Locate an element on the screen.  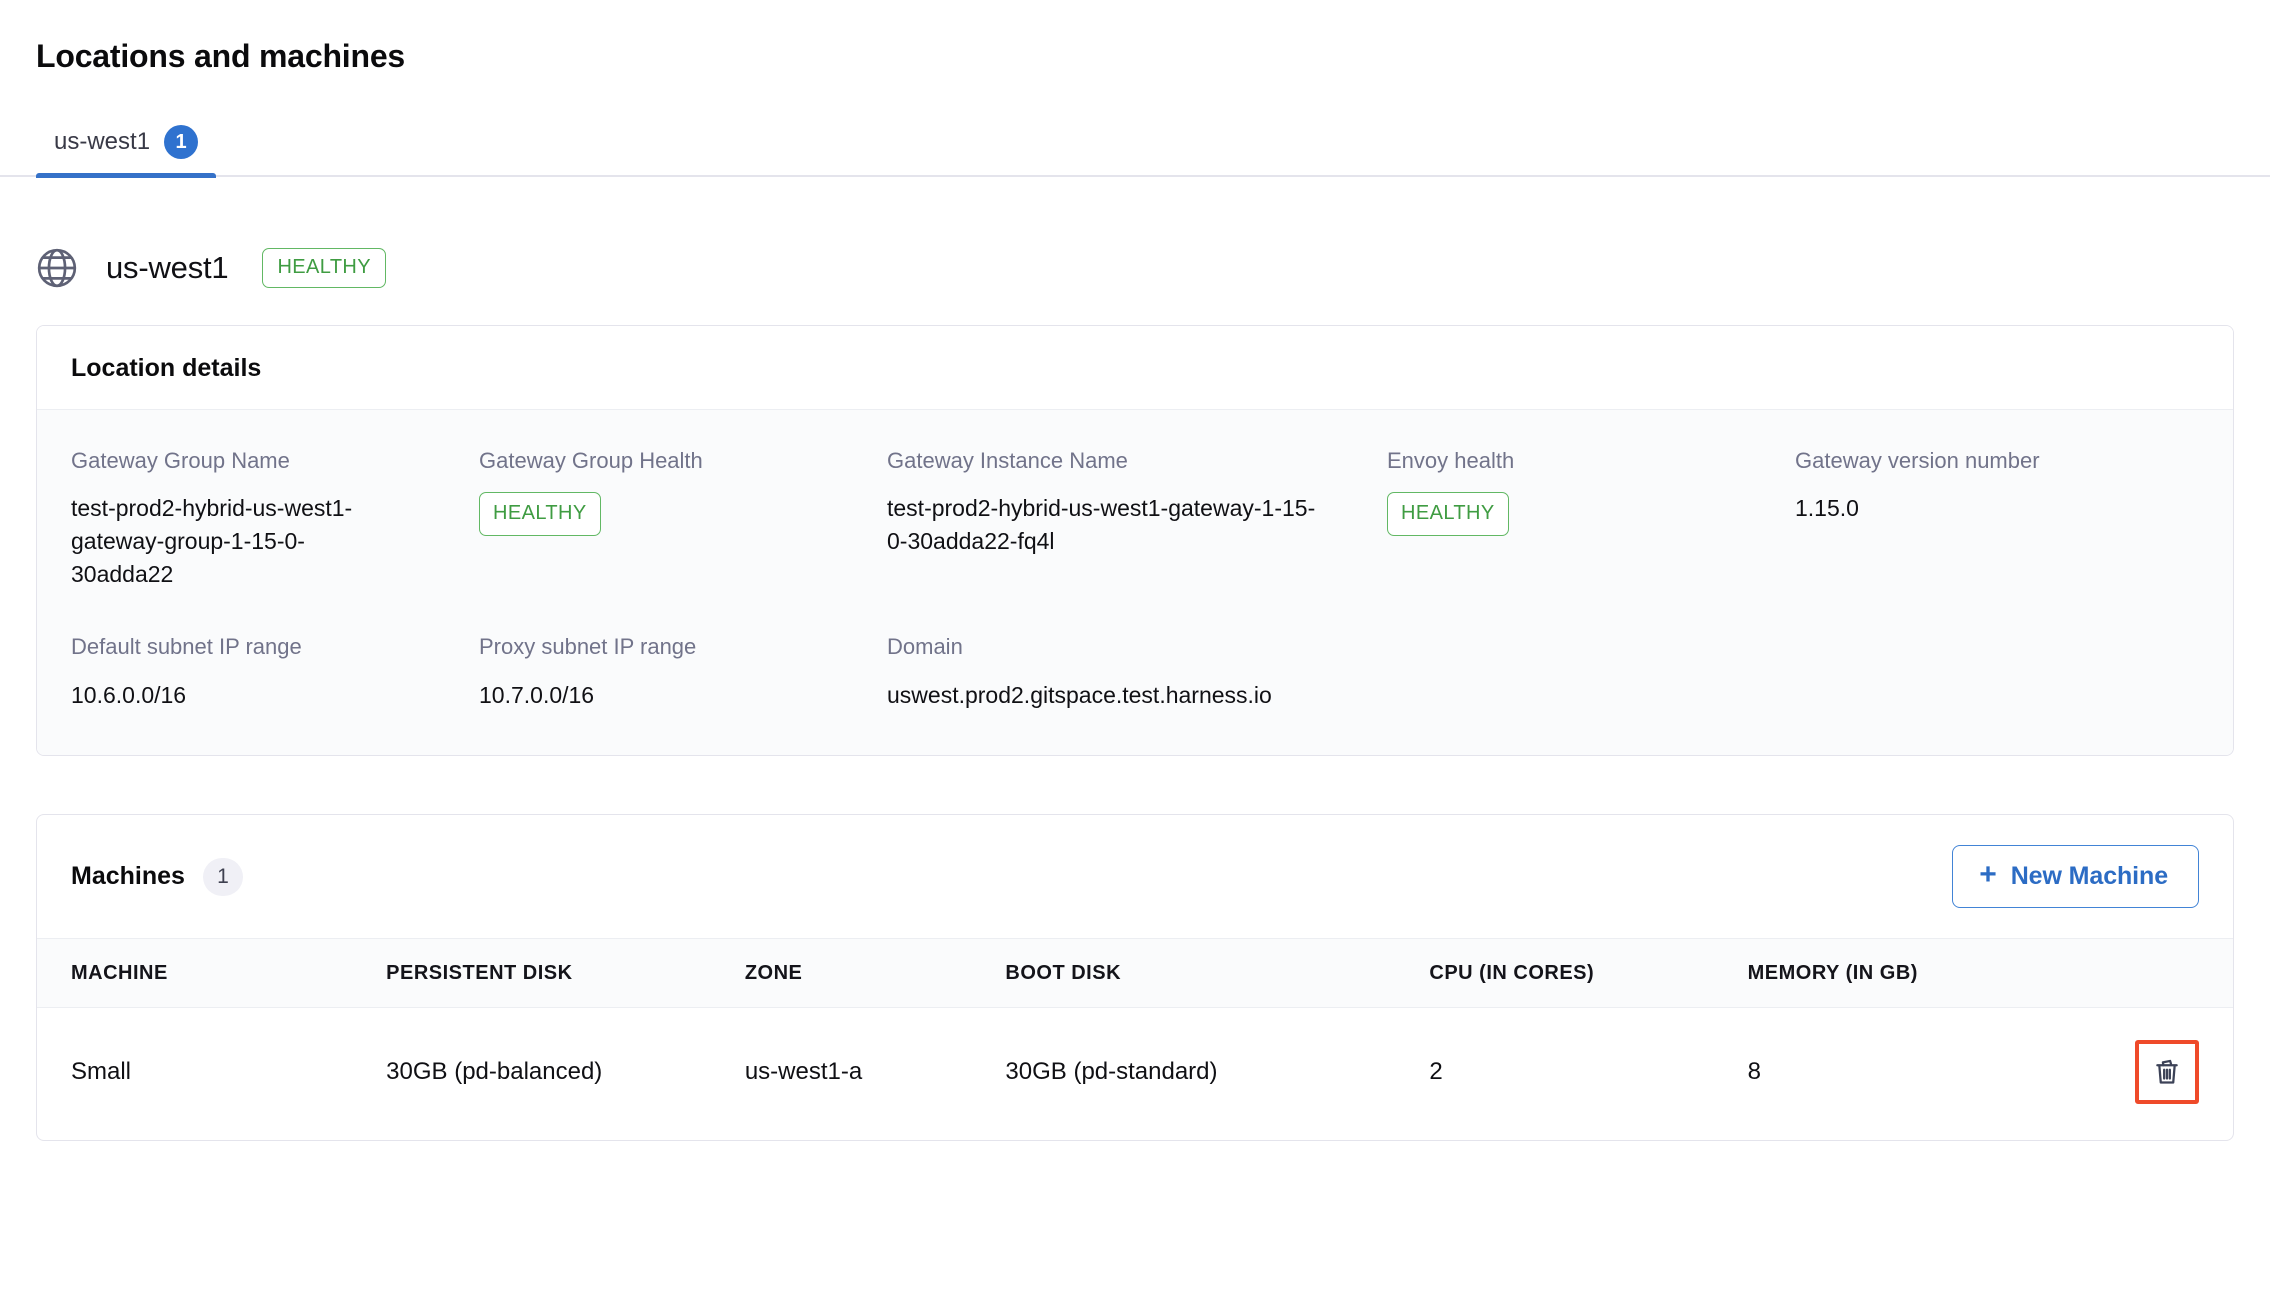
cell-actions is located at coordinates (2154, 1074).